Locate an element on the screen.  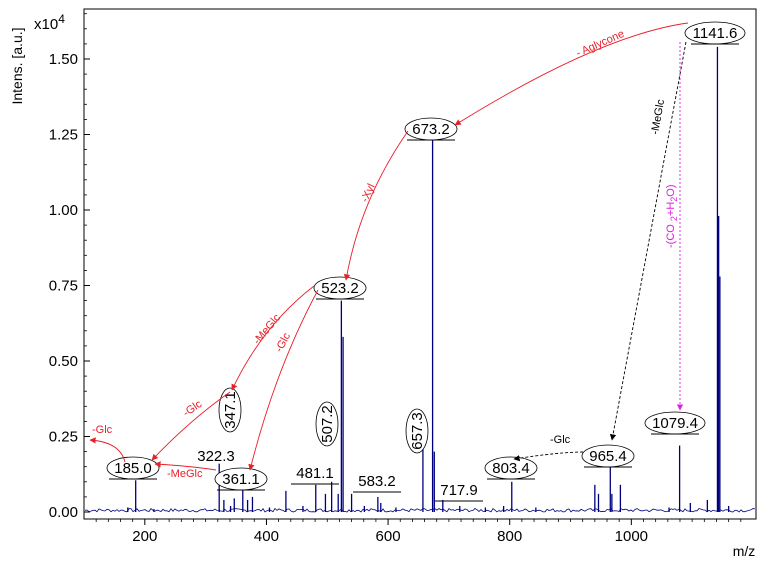
peak-label-text: 523.2 is located at coordinates (340, 288).